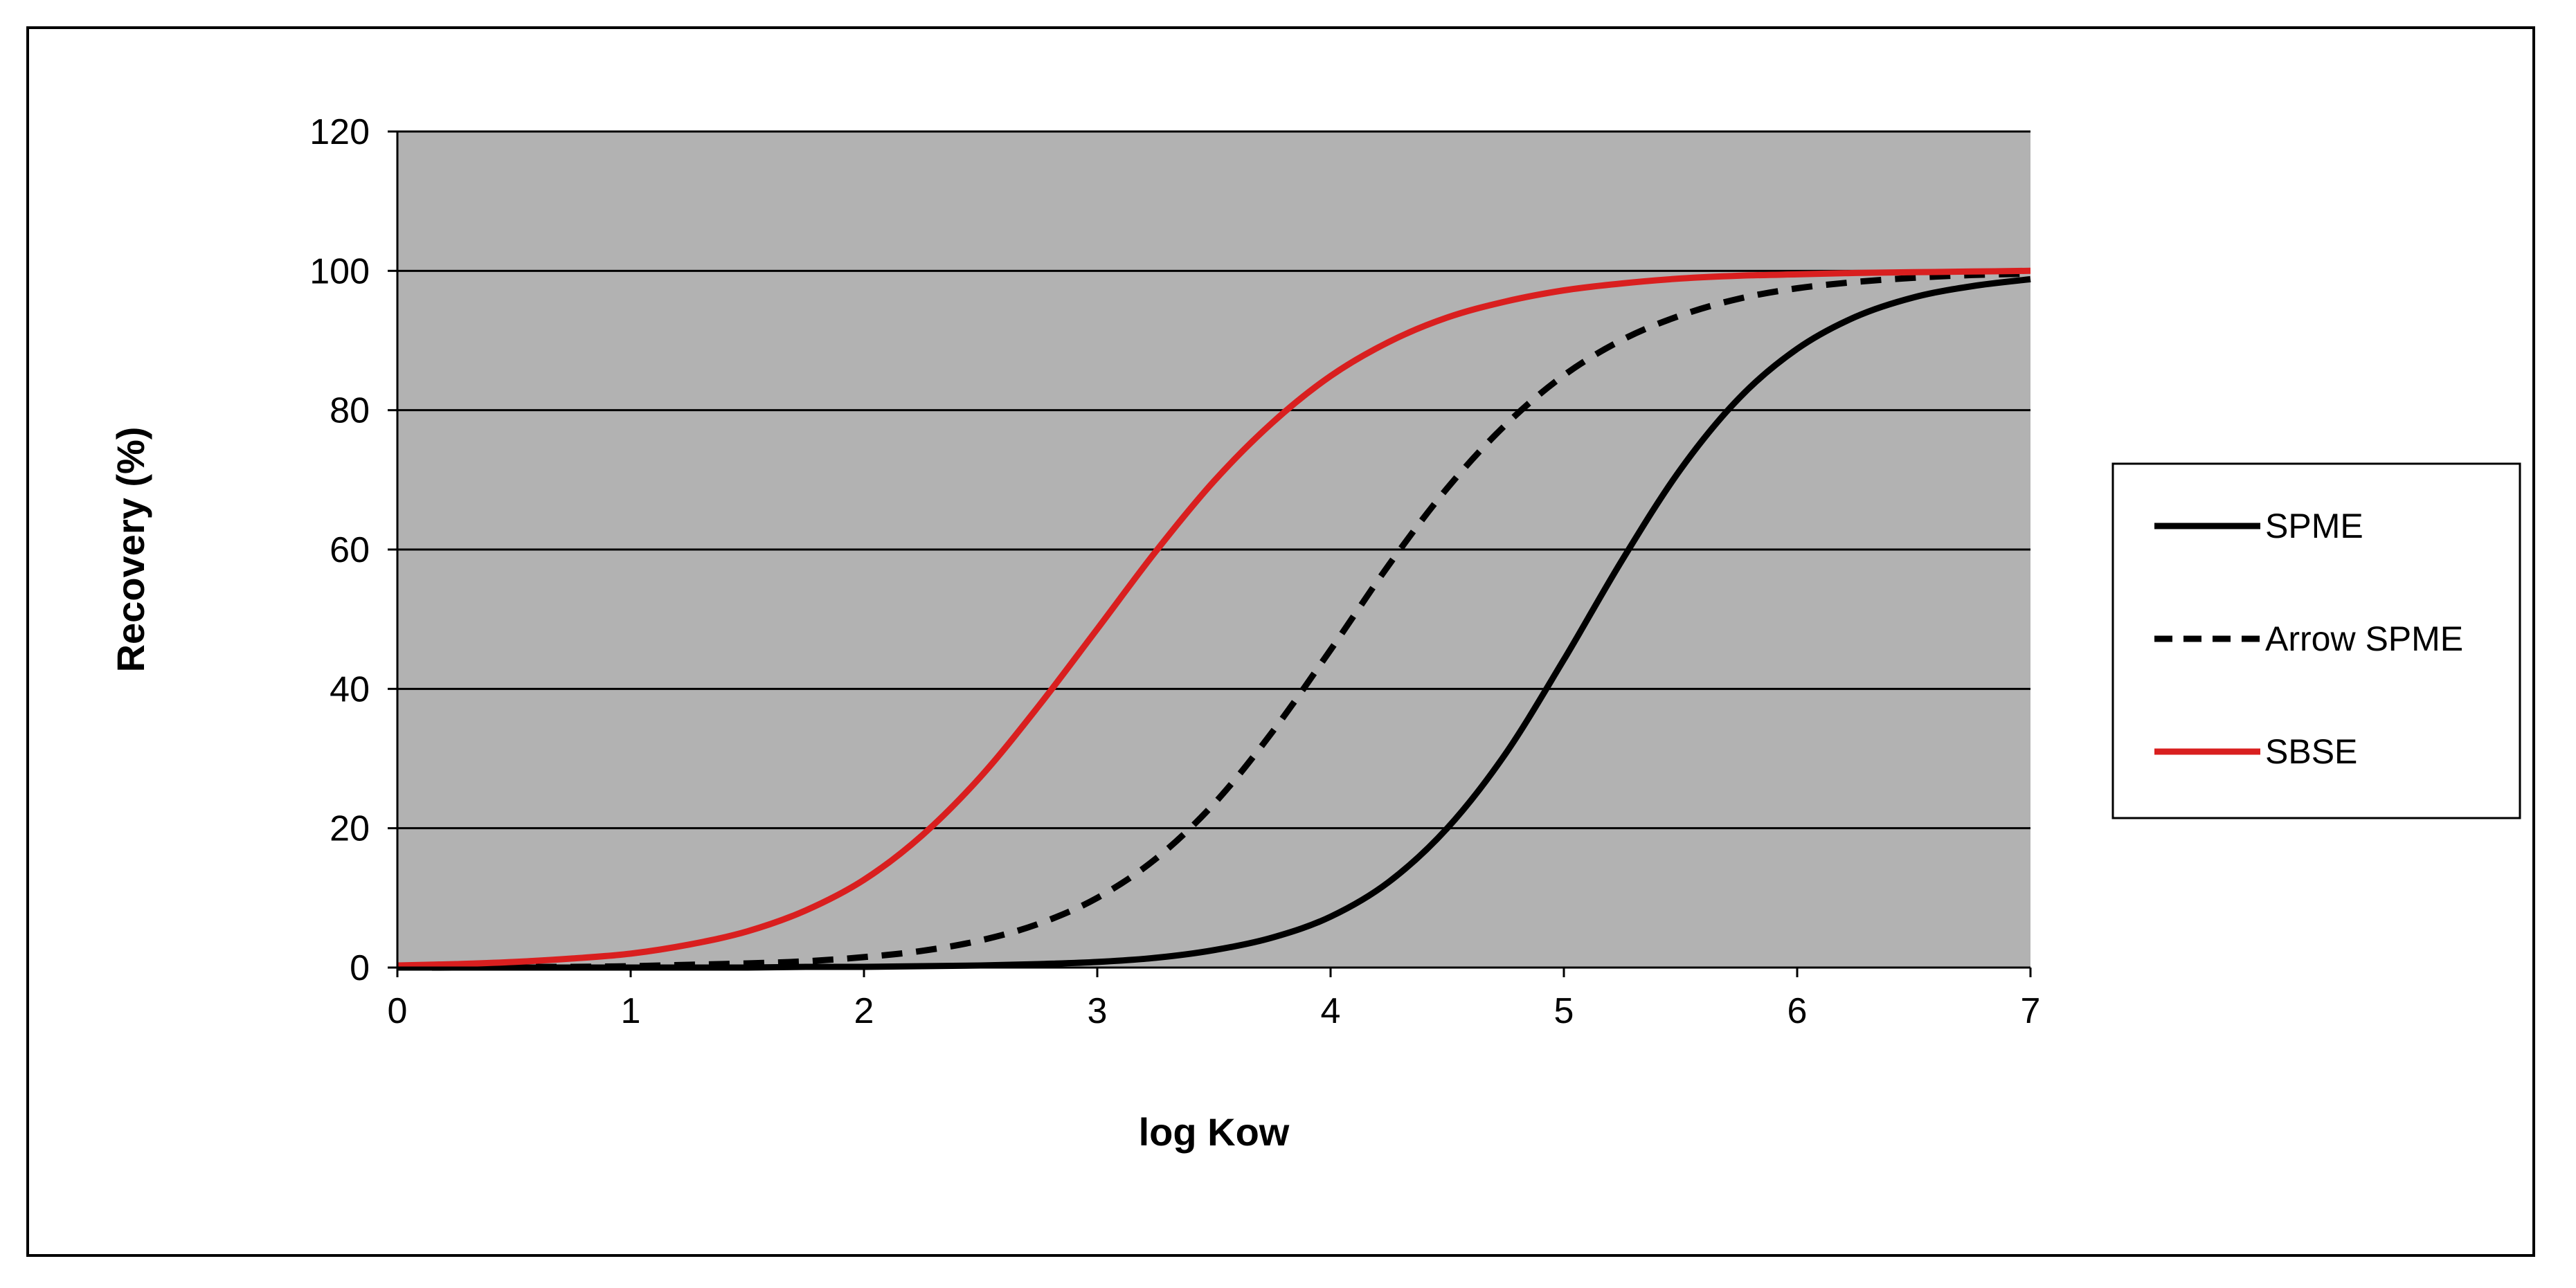 The height and width of the screenshot is (1288, 2576). Describe the element at coordinates (1214, 1132) in the screenshot. I see `x-axis-title: log Kow` at that location.